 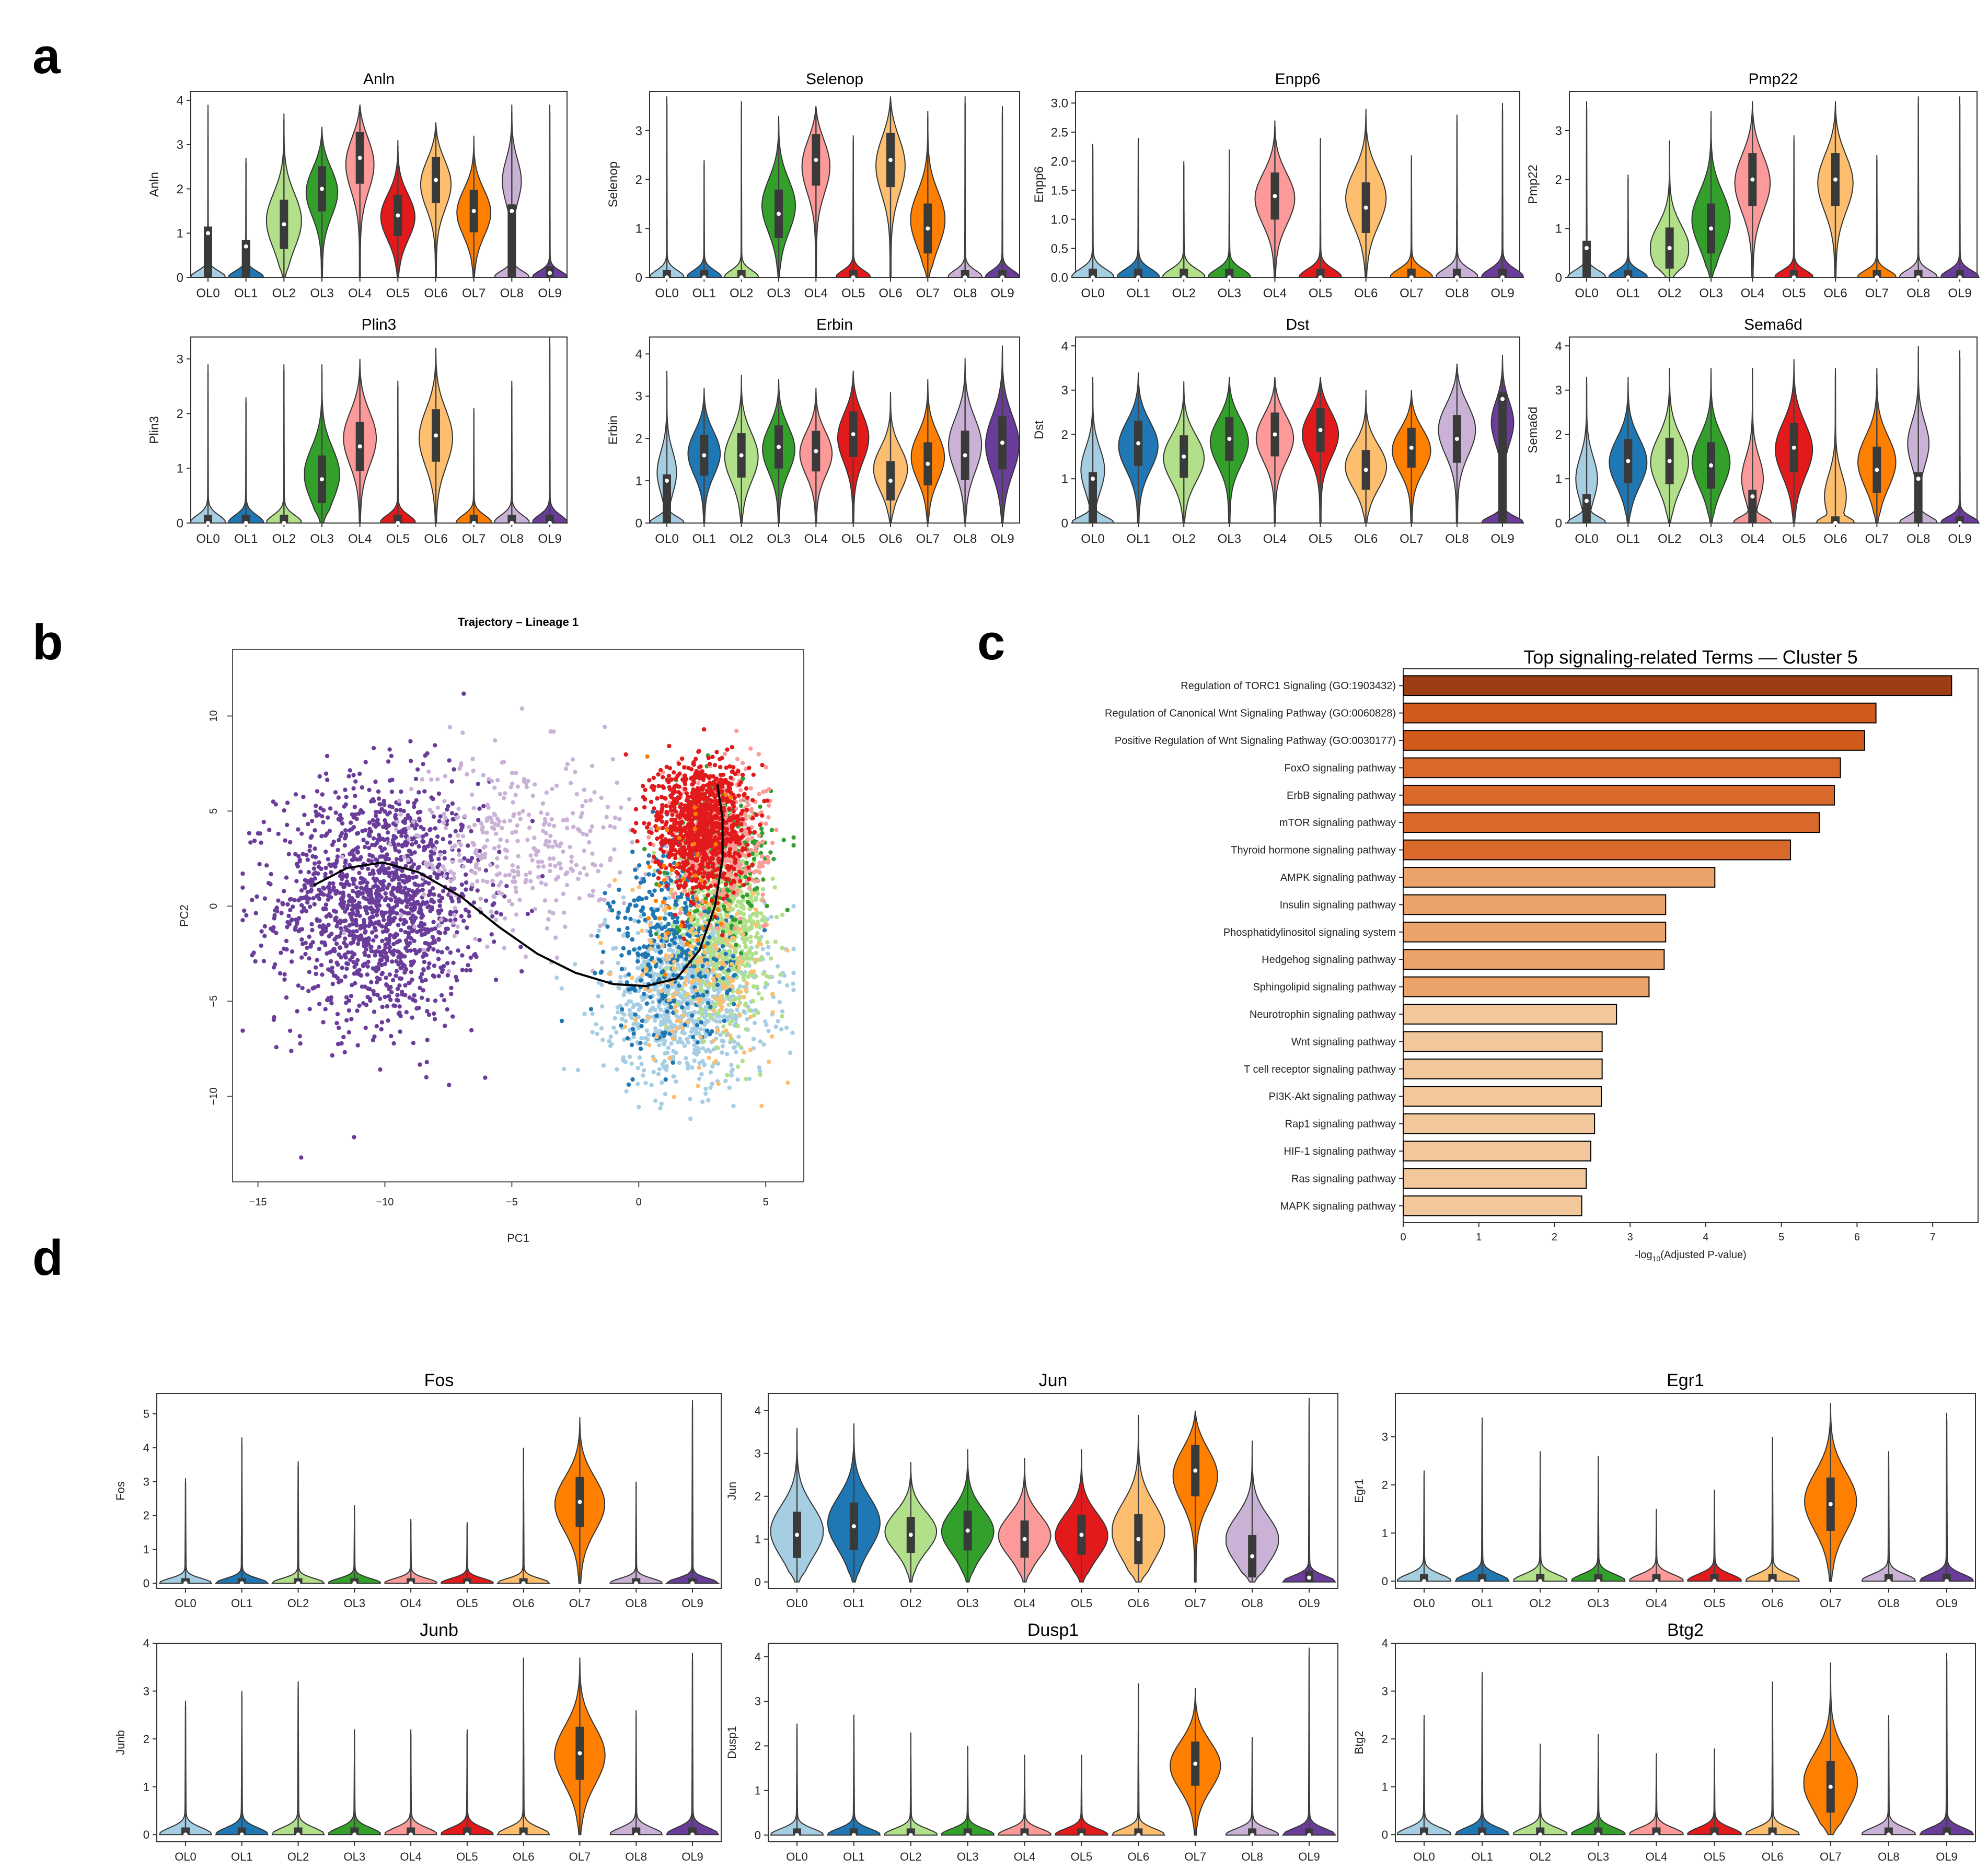 What do you see at coordinates (638, 278) in the screenshot?
I see `y-tick-label: 0` at bounding box center [638, 278].